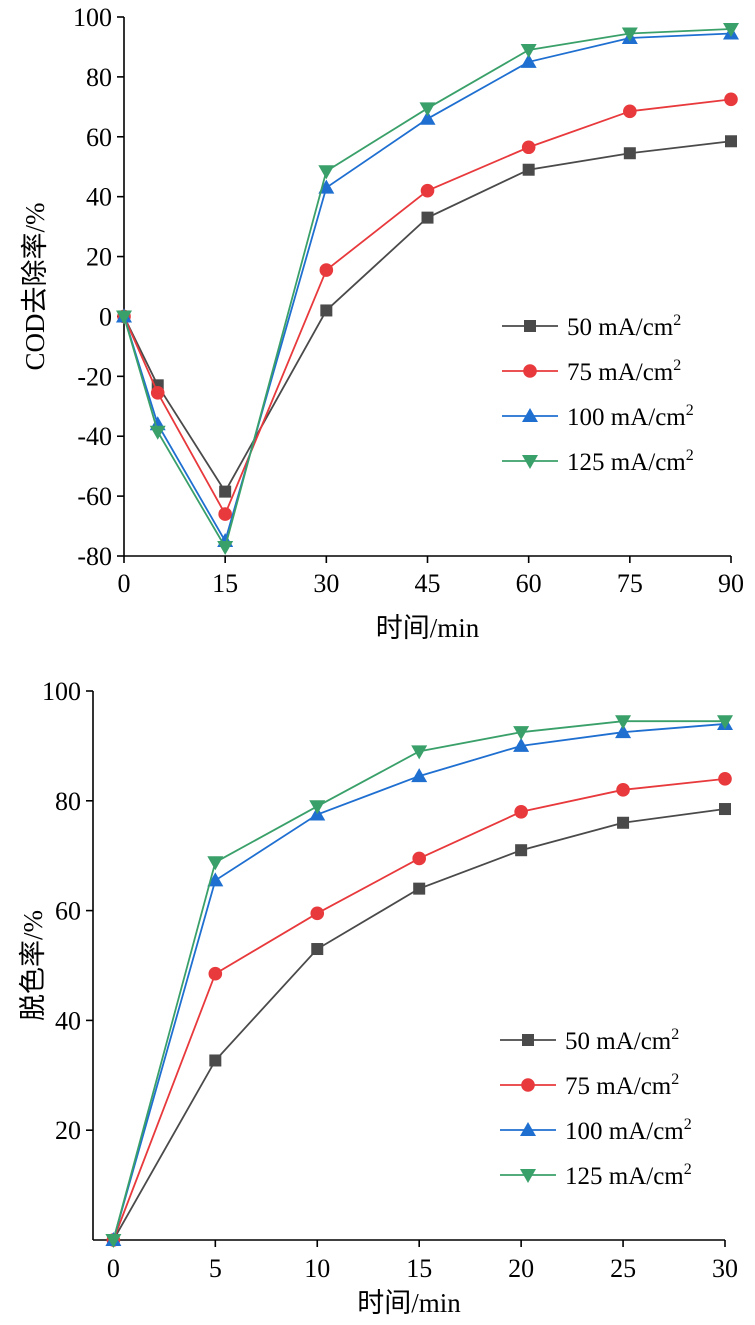  I want to click on y-tick-label: -60, so click(94, 496).